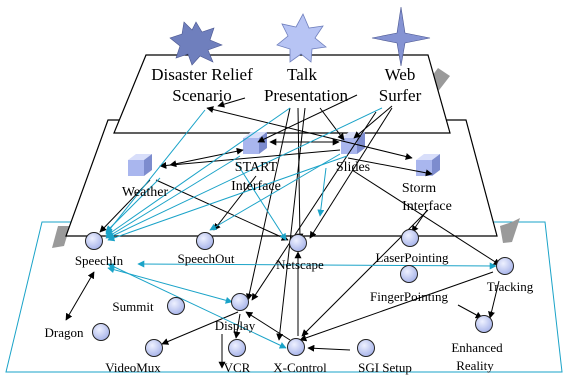 The width and height of the screenshot is (566, 379). I want to click on label-netscape: Netscape, so click(300, 264).